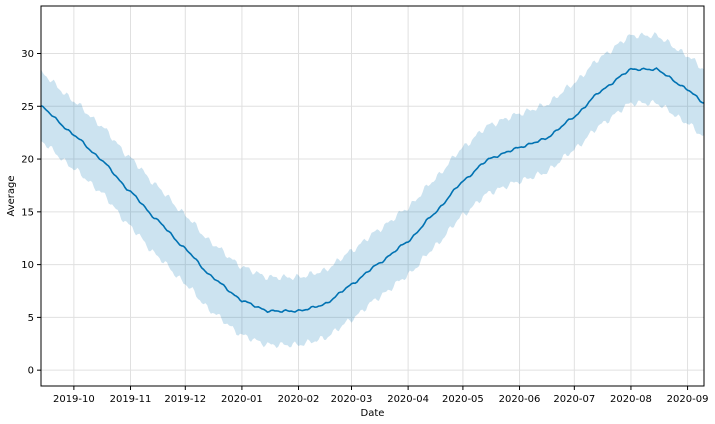 The height and width of the screenshot is (424, 715). I want to click on x-tick-label: 2020-04, so click(408, 399).